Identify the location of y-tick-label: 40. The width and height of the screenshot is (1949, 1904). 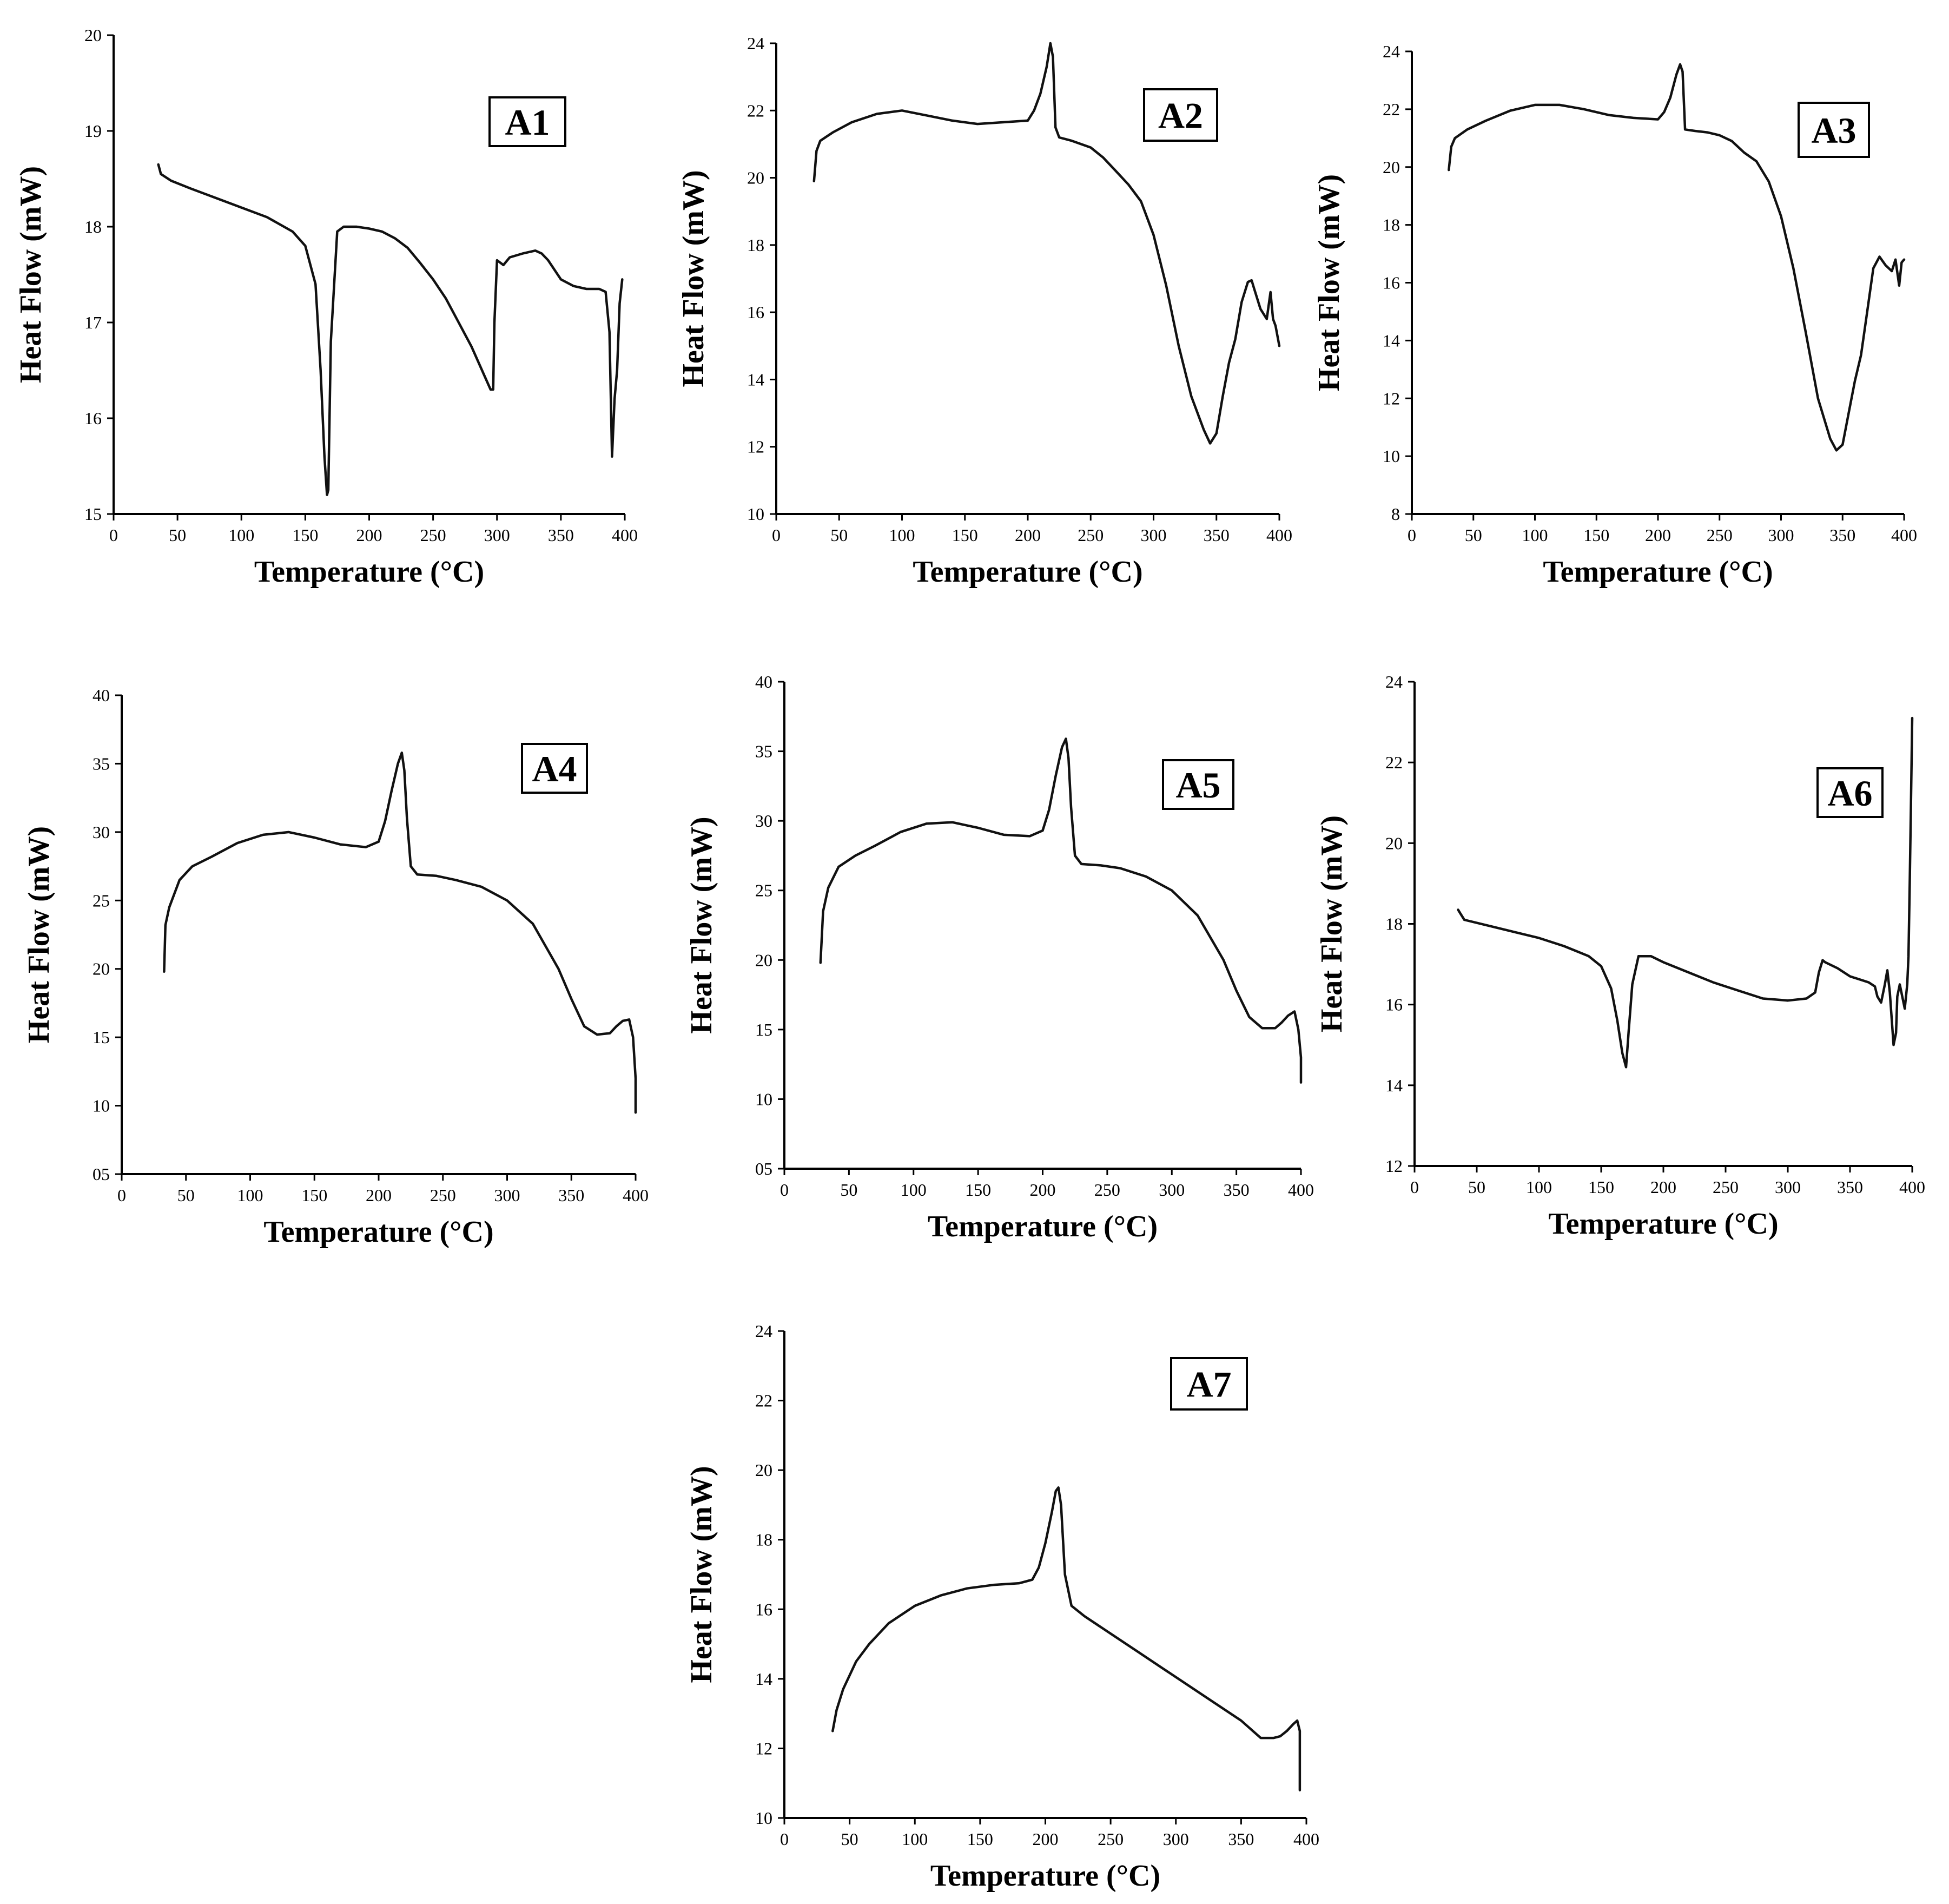
(101, 695).